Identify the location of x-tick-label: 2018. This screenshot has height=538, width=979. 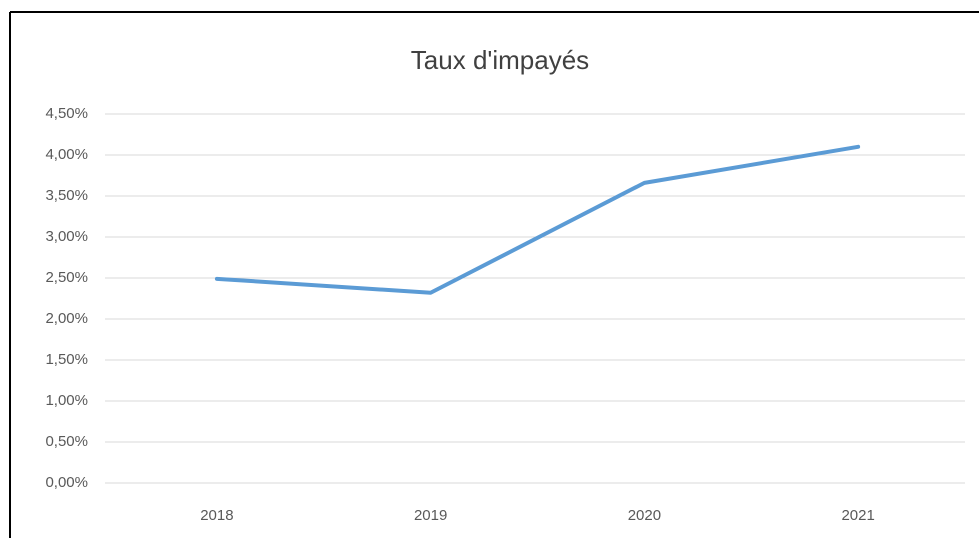
(216, 515).